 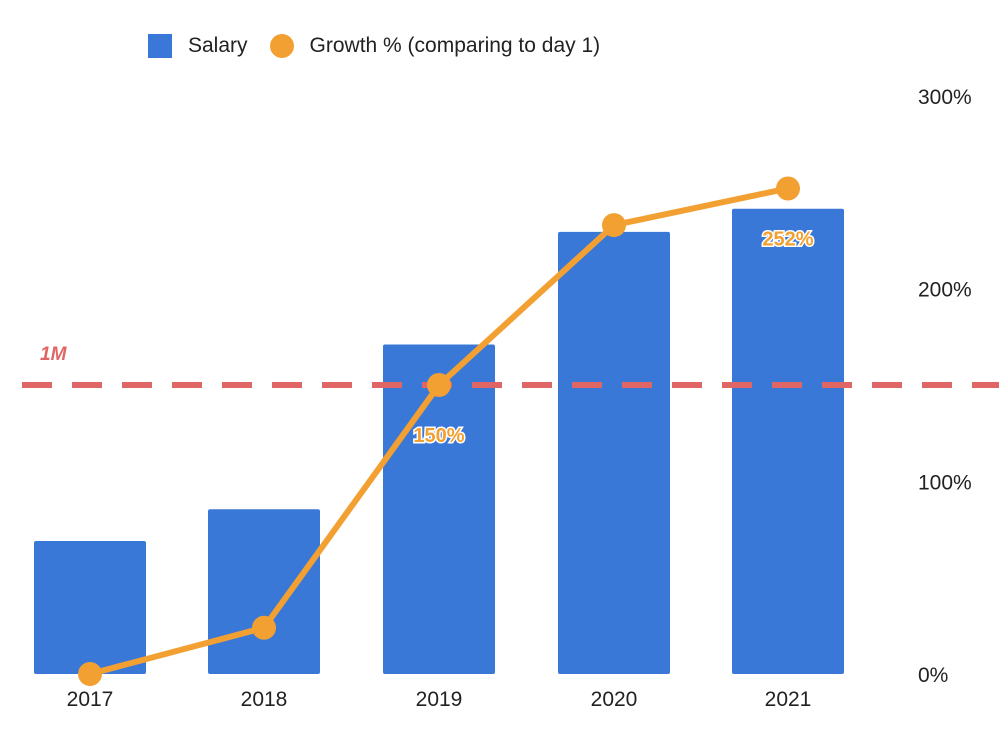 What do you see at coordinates (264, 627) in the screenshot?
I see `growth-point-2018` at bounding box center [264, 627].